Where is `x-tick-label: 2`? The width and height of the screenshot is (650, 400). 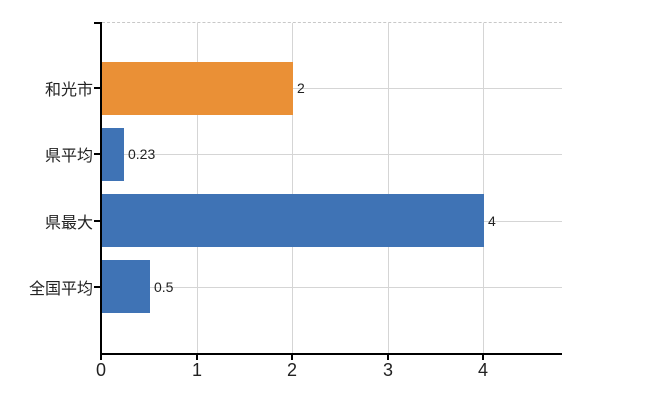 x-tick-label: 2 is located at coordinates (292, 370).